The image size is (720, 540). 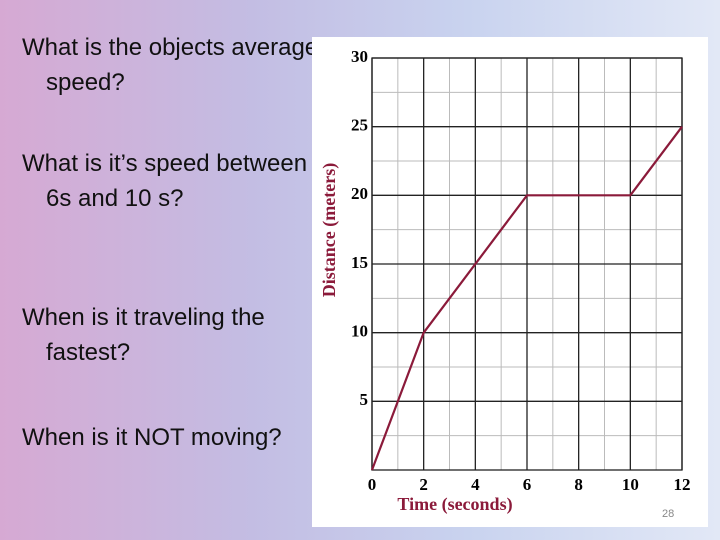 I want to click on y-tick-label: 15, so click(x=359, y=262).